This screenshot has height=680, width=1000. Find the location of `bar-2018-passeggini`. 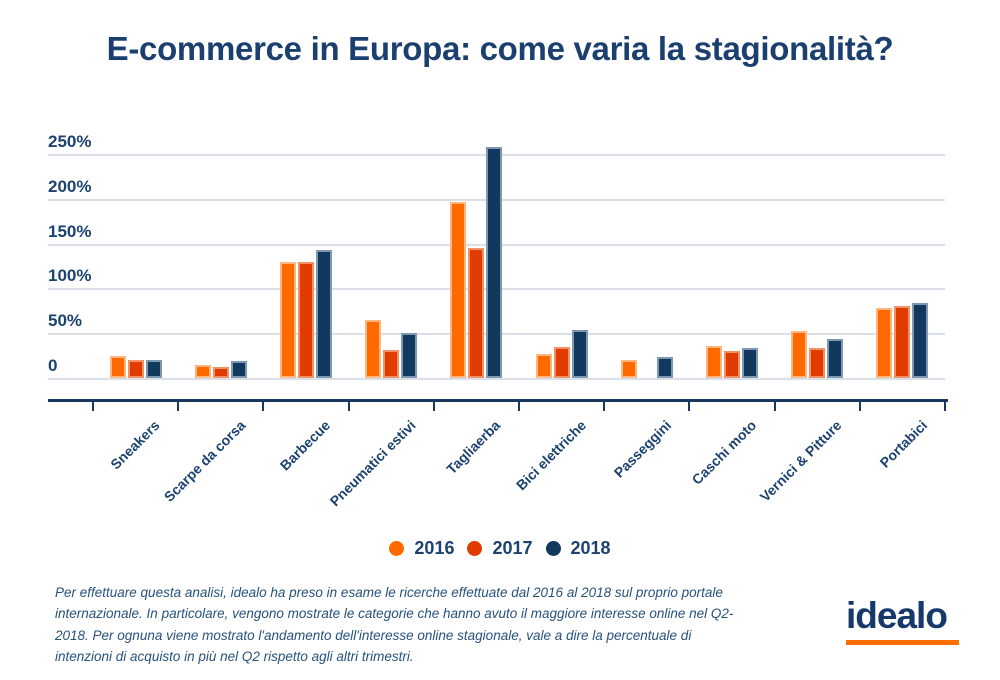

bar-2018-passeggini is located at coordinates (665, 367).